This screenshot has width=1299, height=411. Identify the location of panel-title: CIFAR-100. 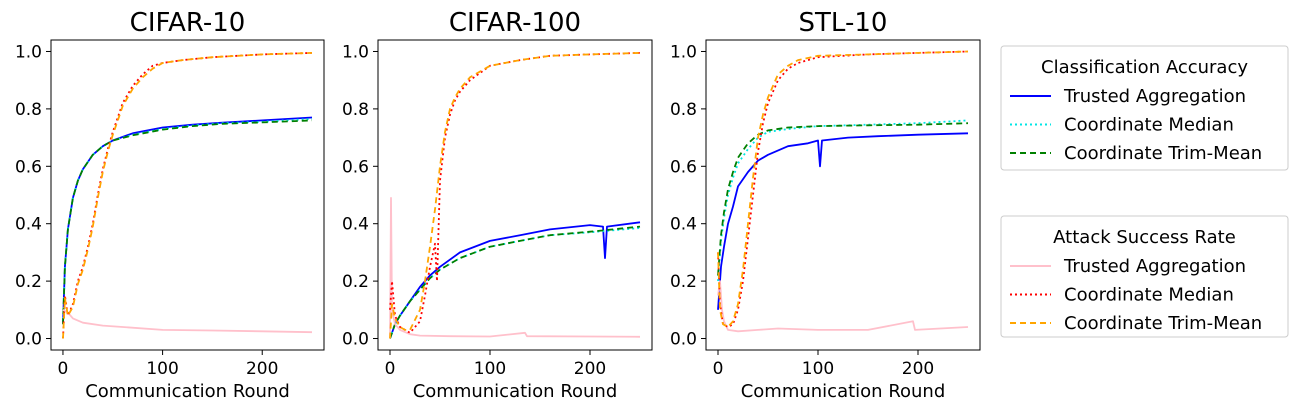
(515, 23).